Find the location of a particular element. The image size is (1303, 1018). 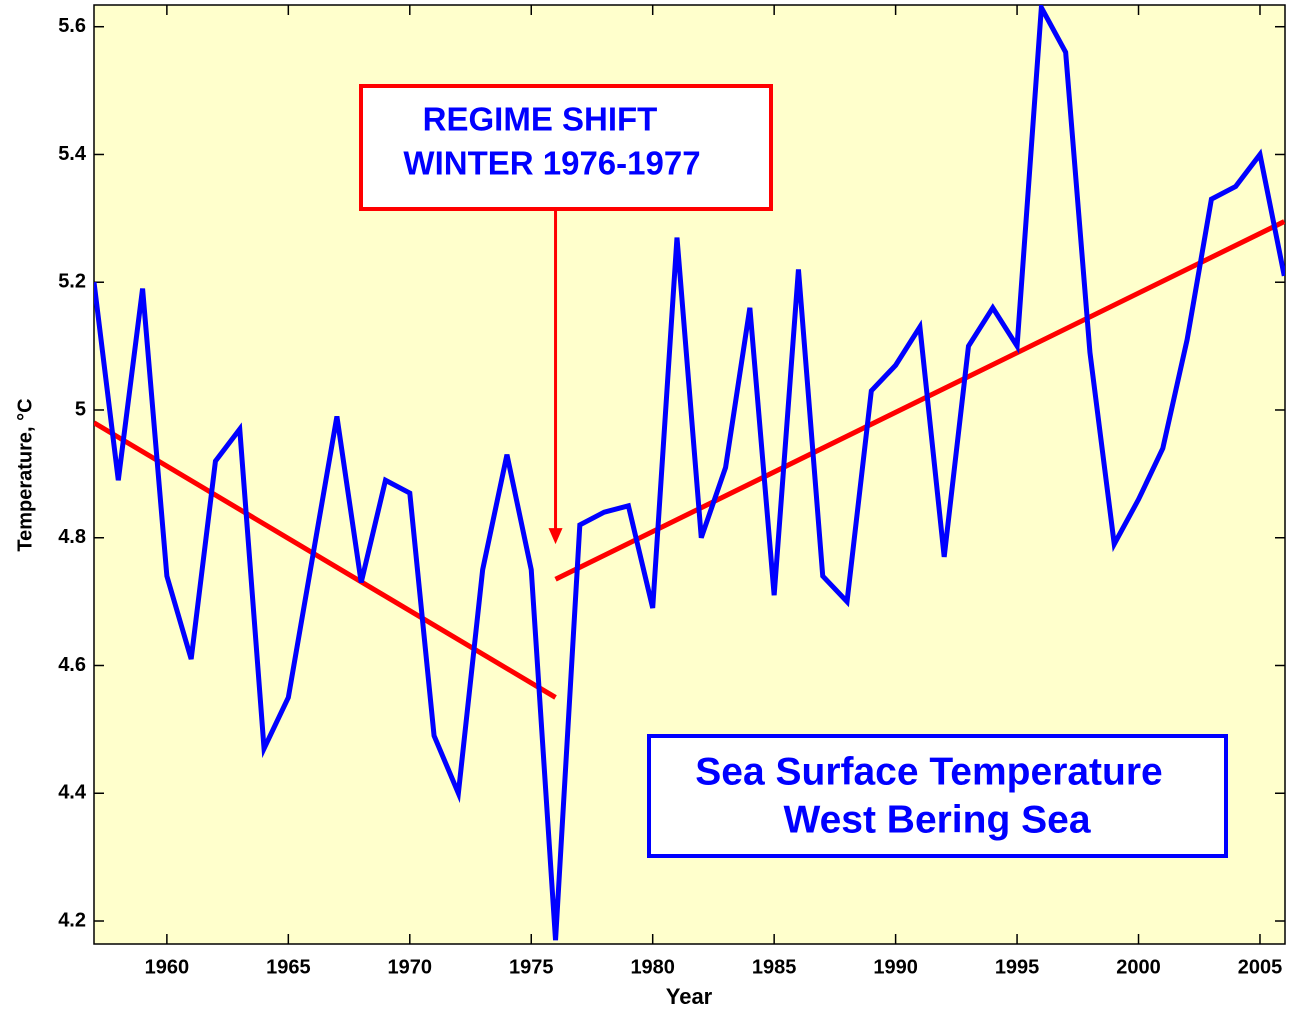

y-tick-label: 5.4 is located at coordinates (72, 154).